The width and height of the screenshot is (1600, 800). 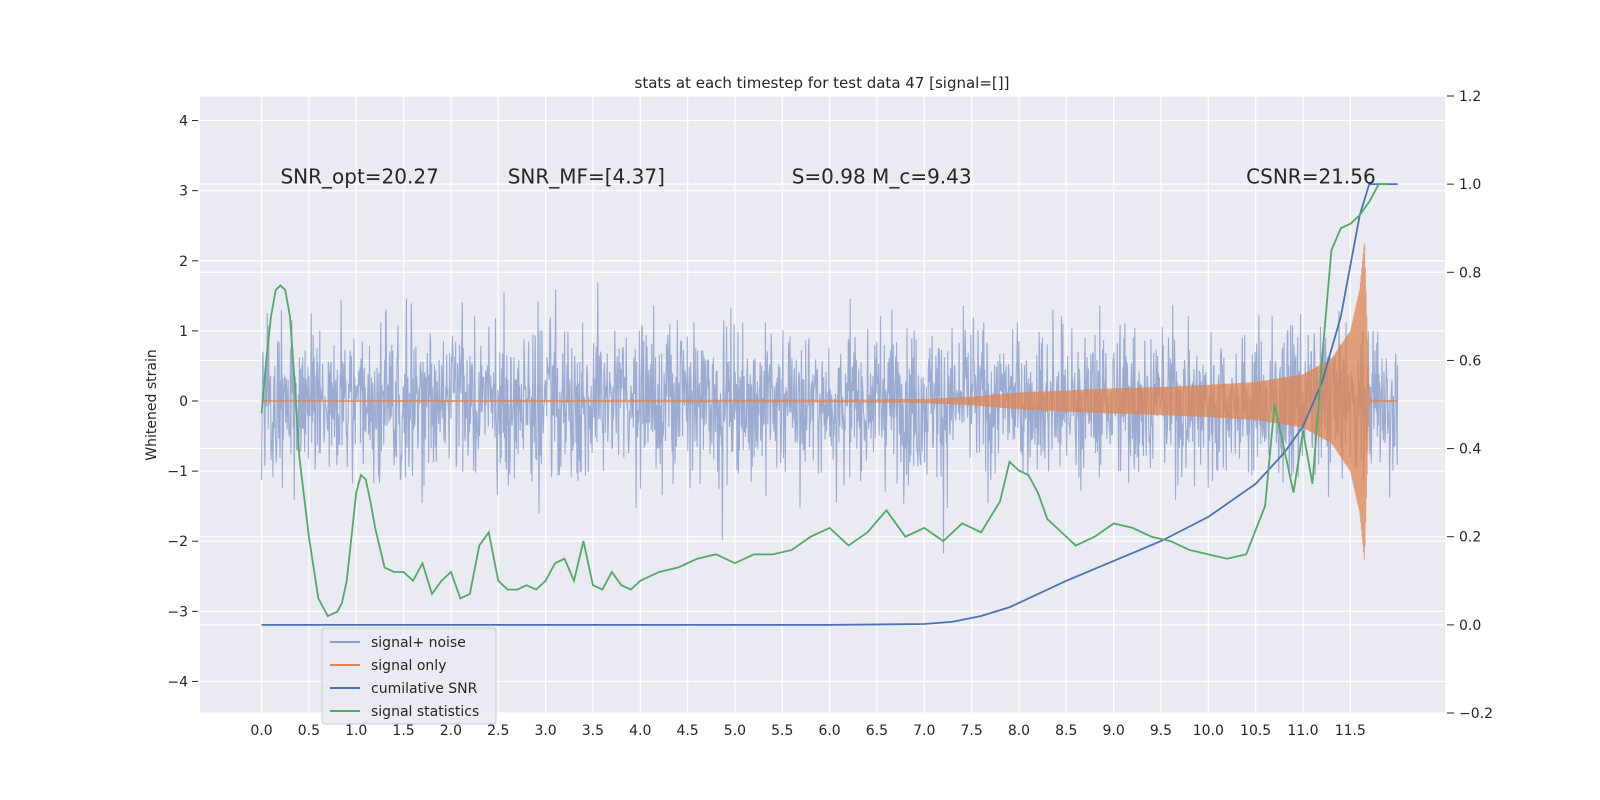 What do you see at coordinates (408, 666) in the screenshot?
I see `legend-label: signal only` at bounding box center [408, 666].